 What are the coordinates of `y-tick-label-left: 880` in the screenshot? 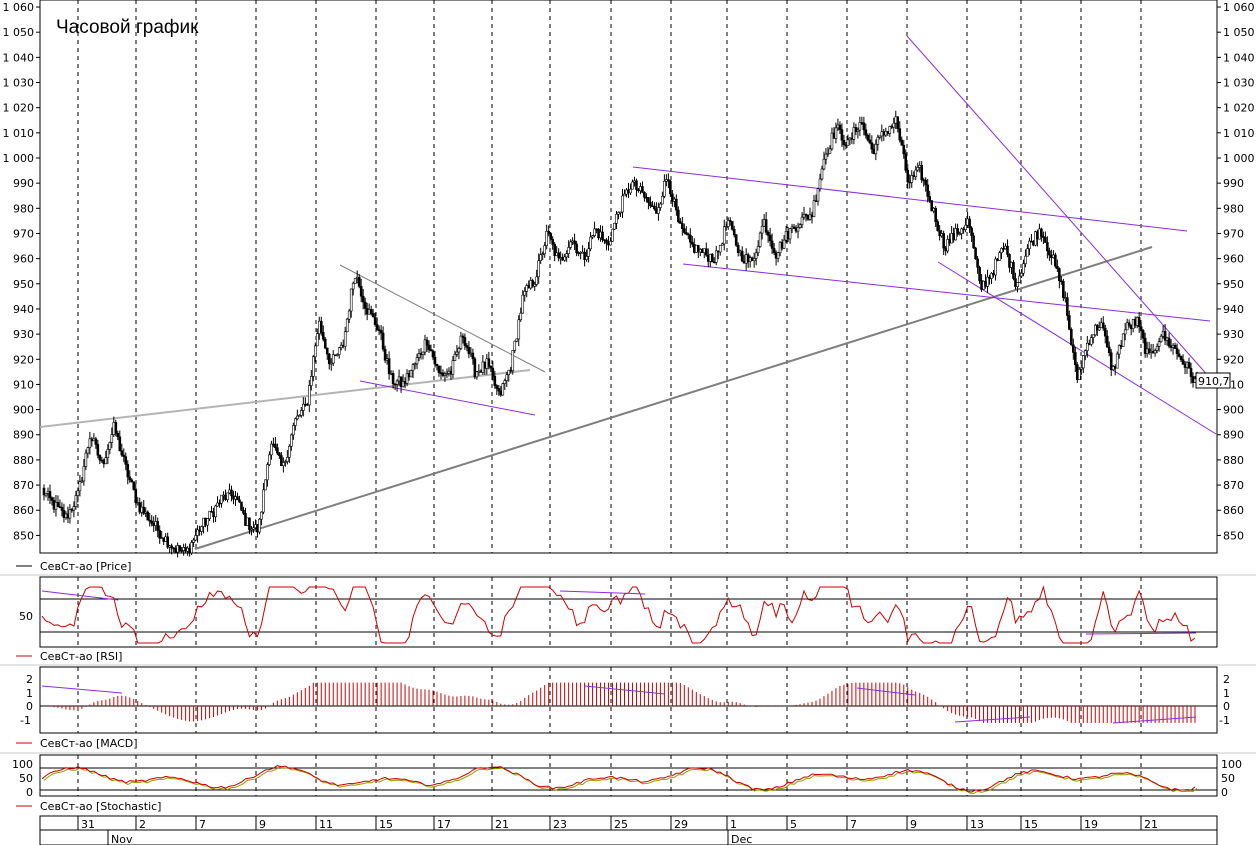 It's located at (23, 460).